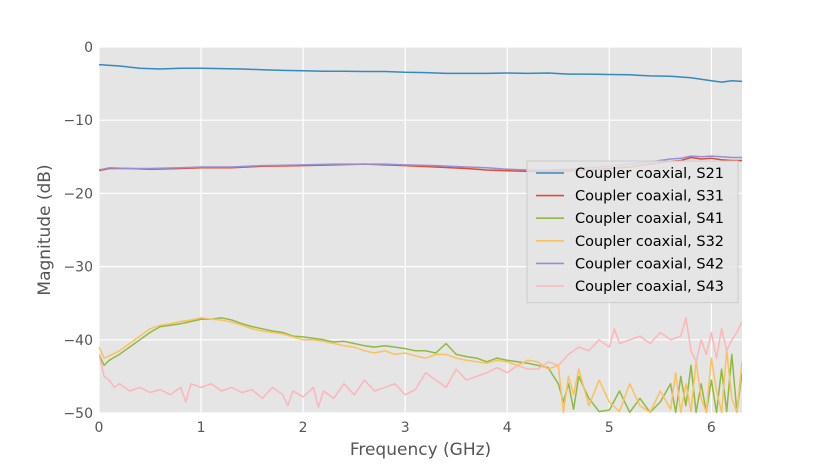 The image size is (826, 470). What do you see at coordinates (649, 242) in the screenshot?
I see `legend-label: Coupler coaxial, S32` at bounding box center [649, 242].